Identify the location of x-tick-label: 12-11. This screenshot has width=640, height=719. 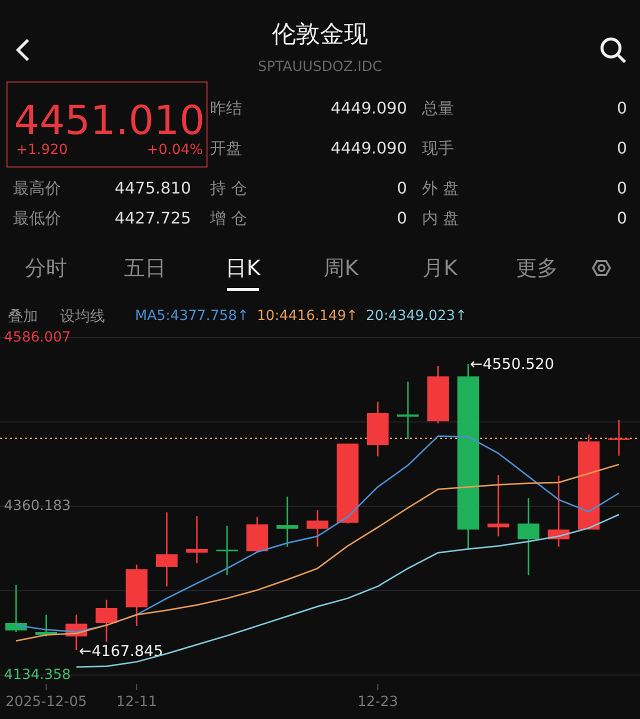
(136, 702).